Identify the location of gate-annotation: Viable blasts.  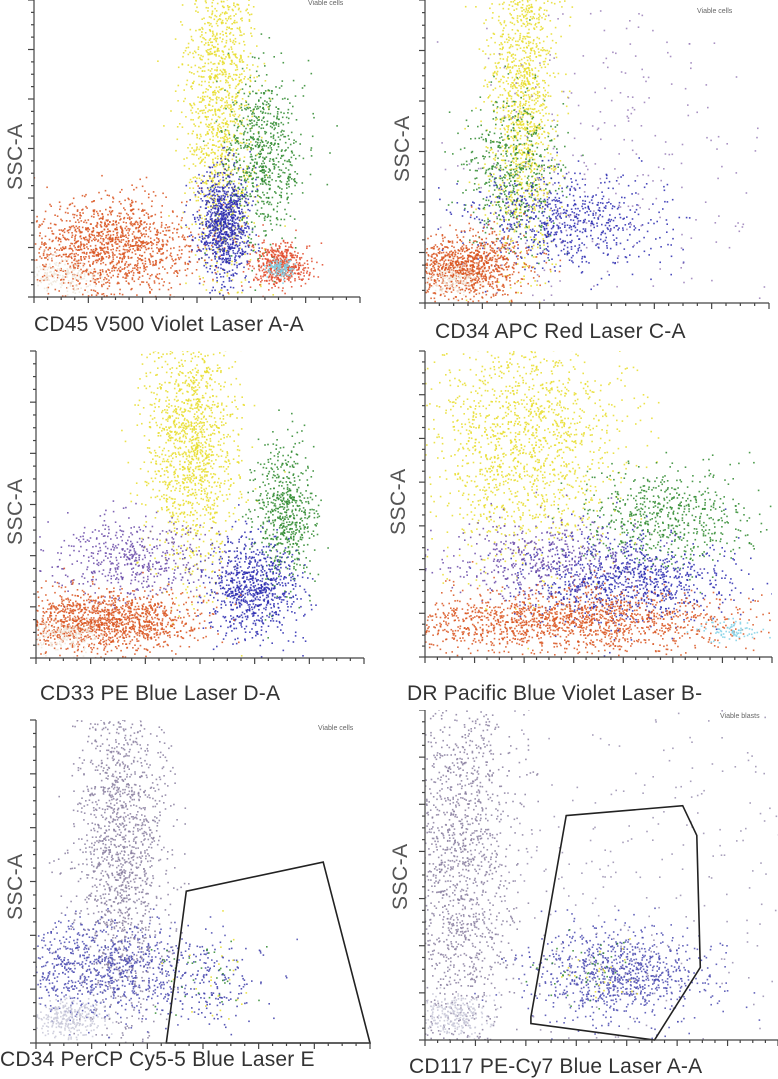
(740, 716).